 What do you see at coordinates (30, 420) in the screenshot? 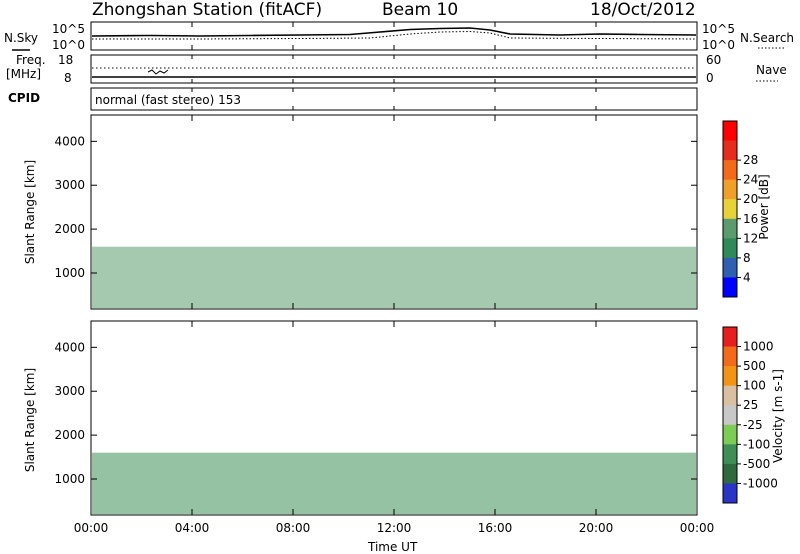
I see `velocity-ylabel: Slant Range [km]` at bounding box center [30, 420].